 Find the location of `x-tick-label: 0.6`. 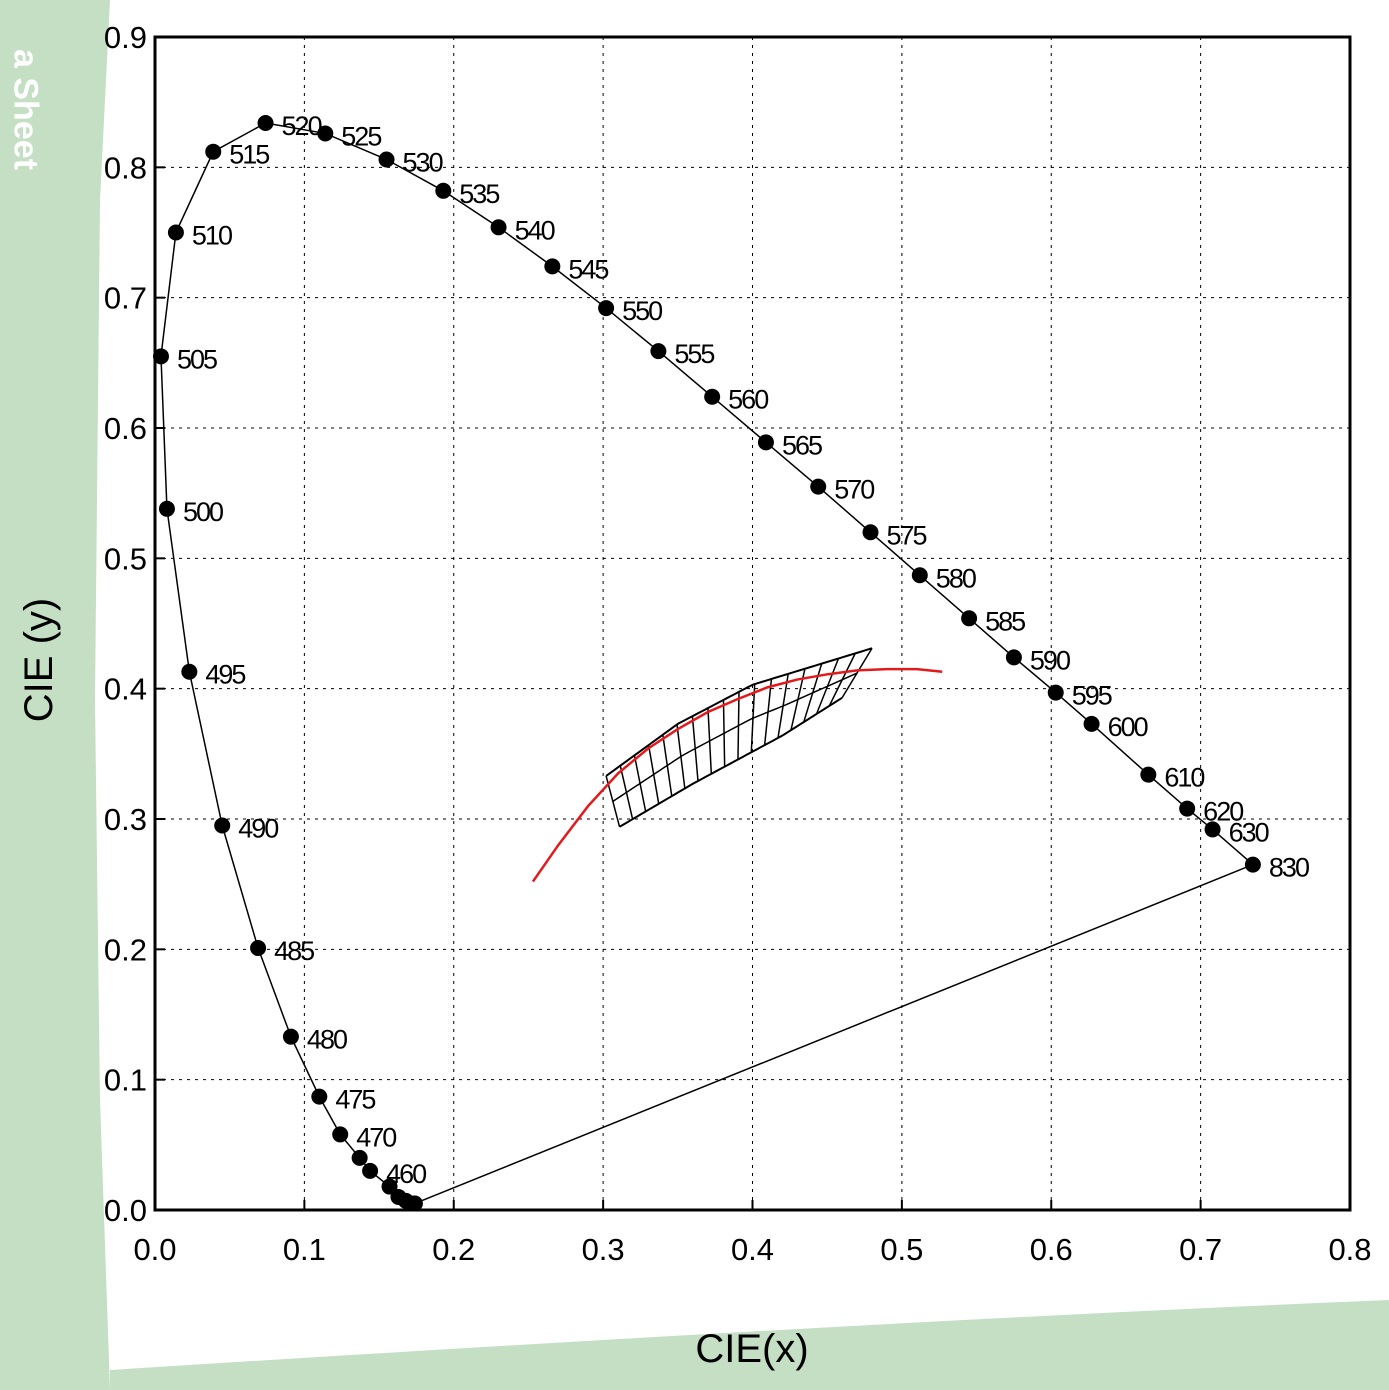

x-tick-label: 0.6 is located at coordinates (1051, 1249).